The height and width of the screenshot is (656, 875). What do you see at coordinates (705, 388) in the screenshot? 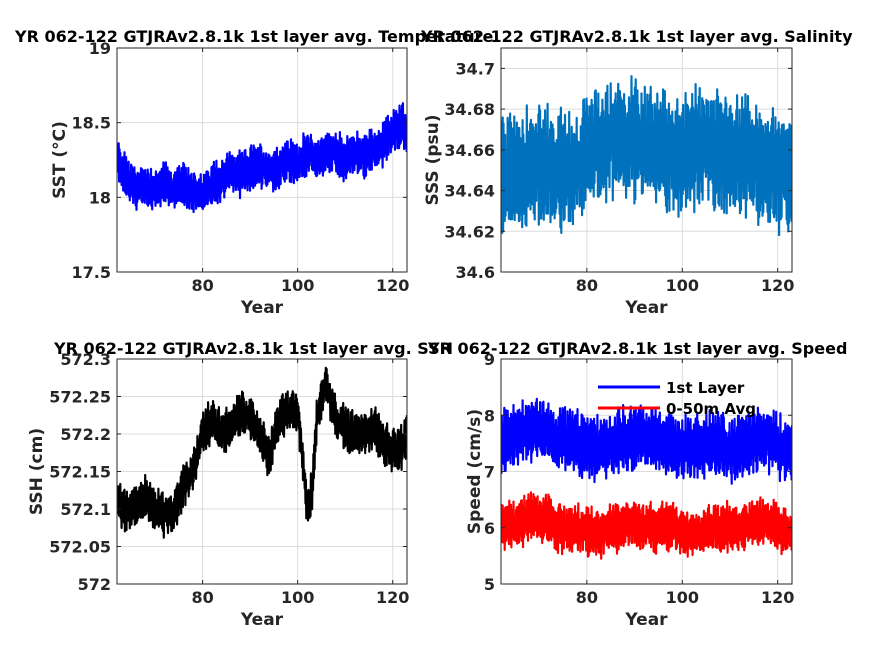
I see `legend-label-1: 1st Layer` at bounding box center [705, 388].